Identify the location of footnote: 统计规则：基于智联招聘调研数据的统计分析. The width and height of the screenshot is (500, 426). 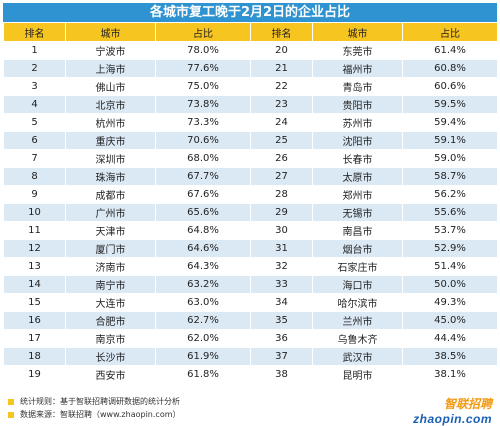
(94, 401).